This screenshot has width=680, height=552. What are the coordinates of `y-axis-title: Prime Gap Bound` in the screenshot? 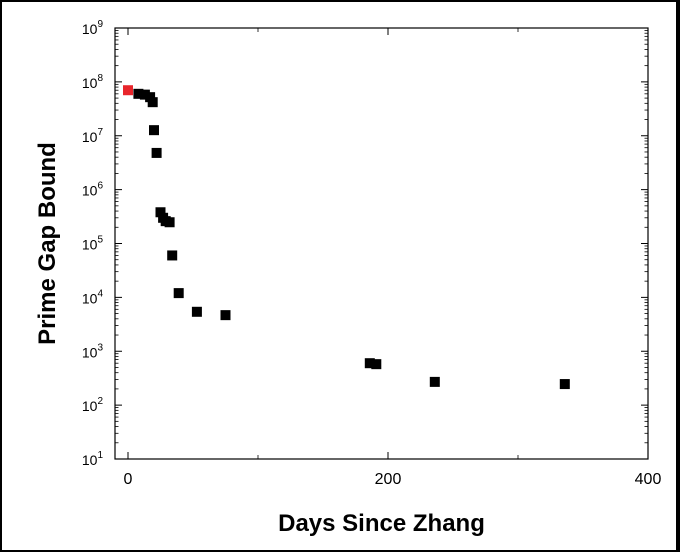 It's located at (47, 243).